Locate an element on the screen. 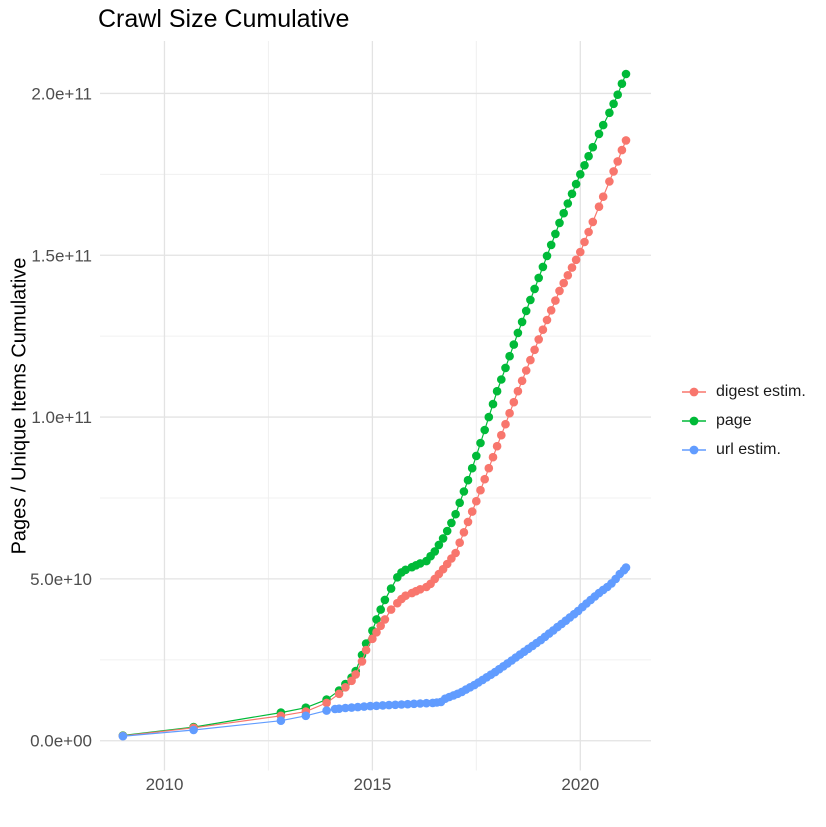 The height and width of the screenshot is (827, 826). legend-label: digest estim. is located at coordinates (761, 391).